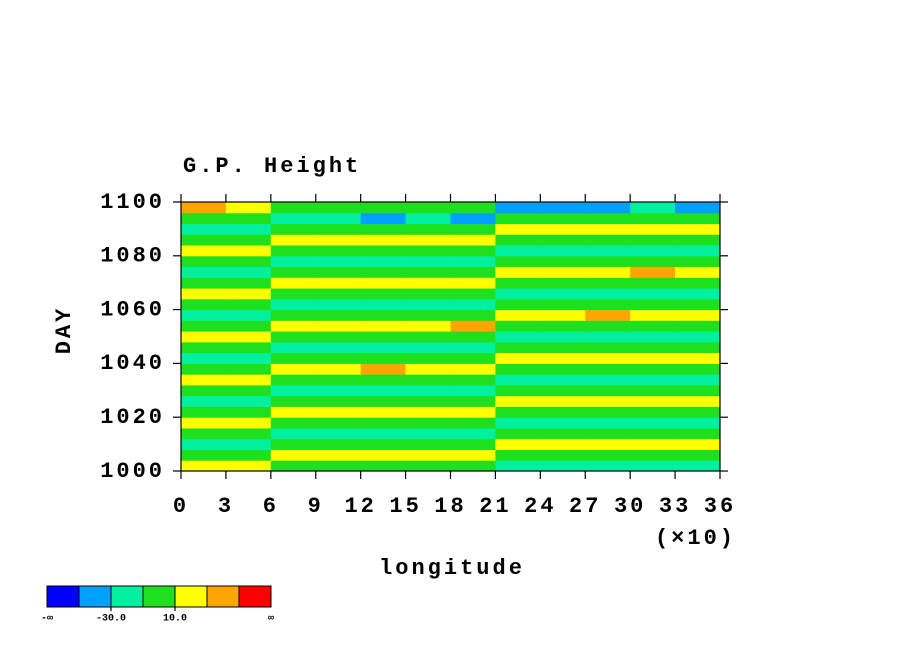  What do you see at coordinates (675, 506) in the screenshot?
I see `x-tick-label: 33` at bounding box center [675, 506].